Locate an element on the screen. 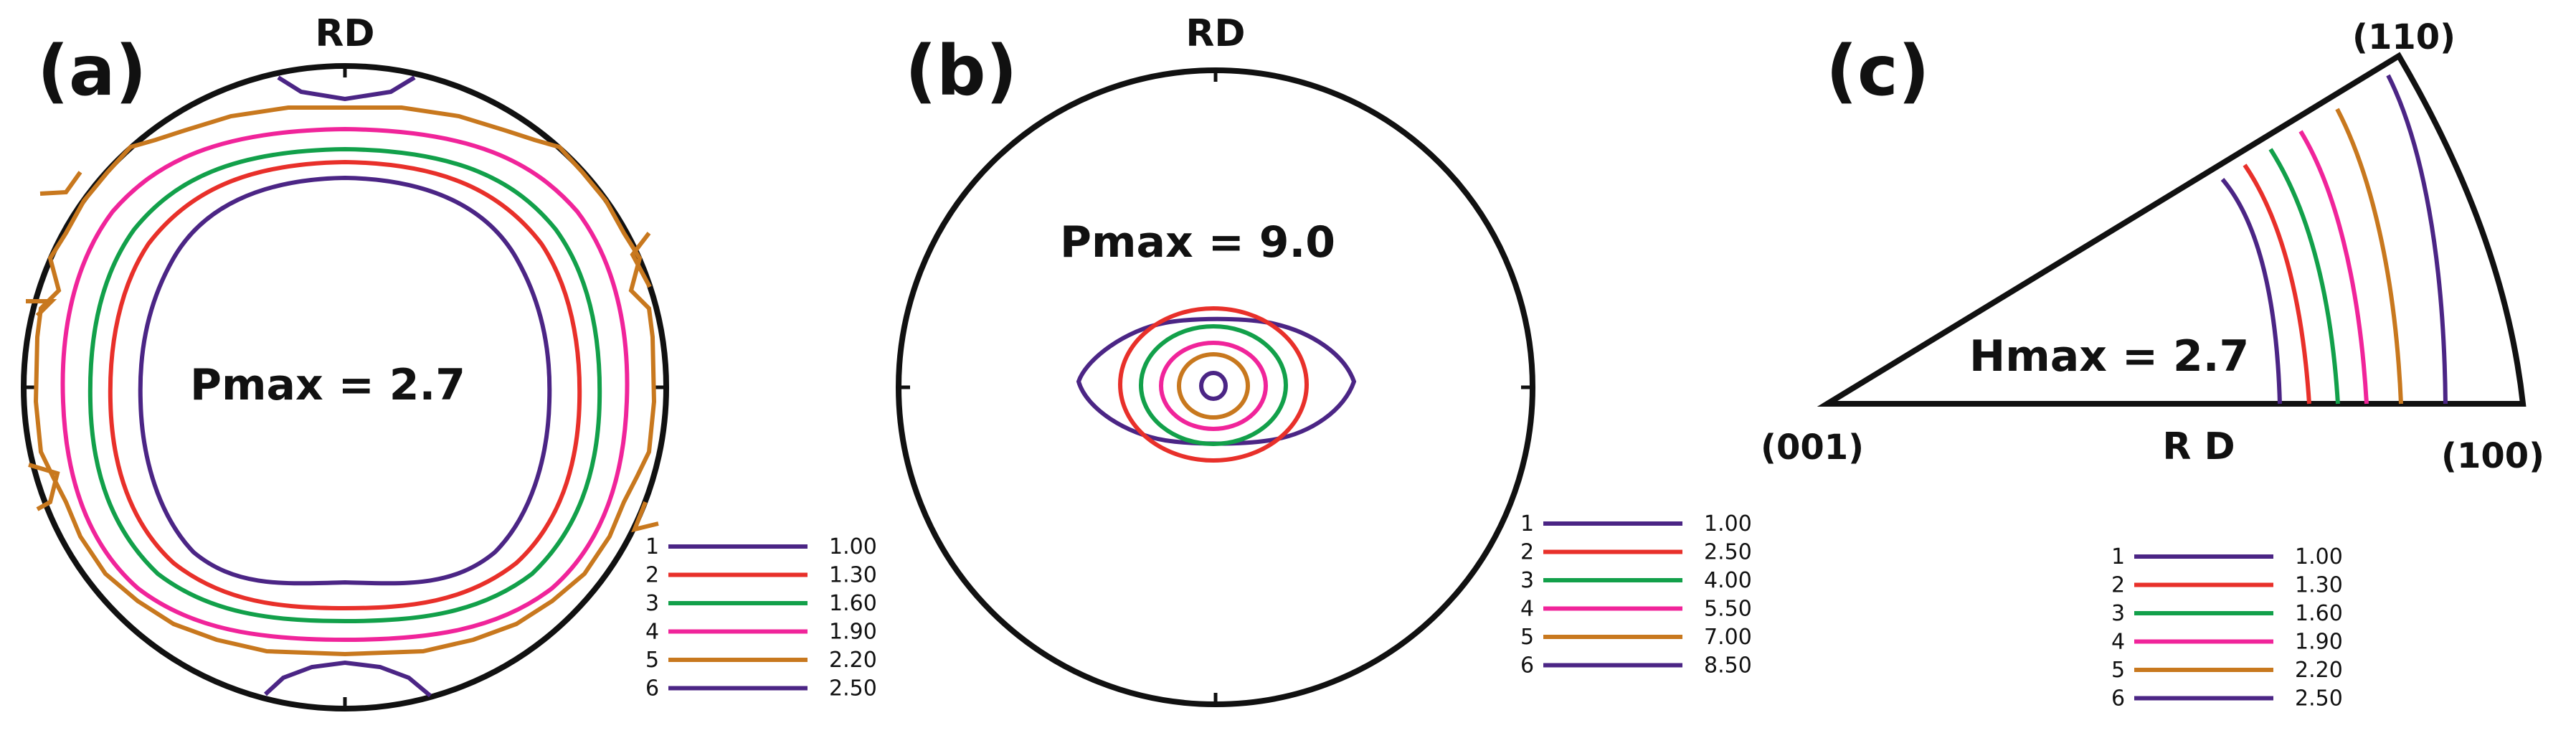 The height and width of the screenshot is (733, 2576). panel-a-contour-6-top is located at coordinates (346, 88).